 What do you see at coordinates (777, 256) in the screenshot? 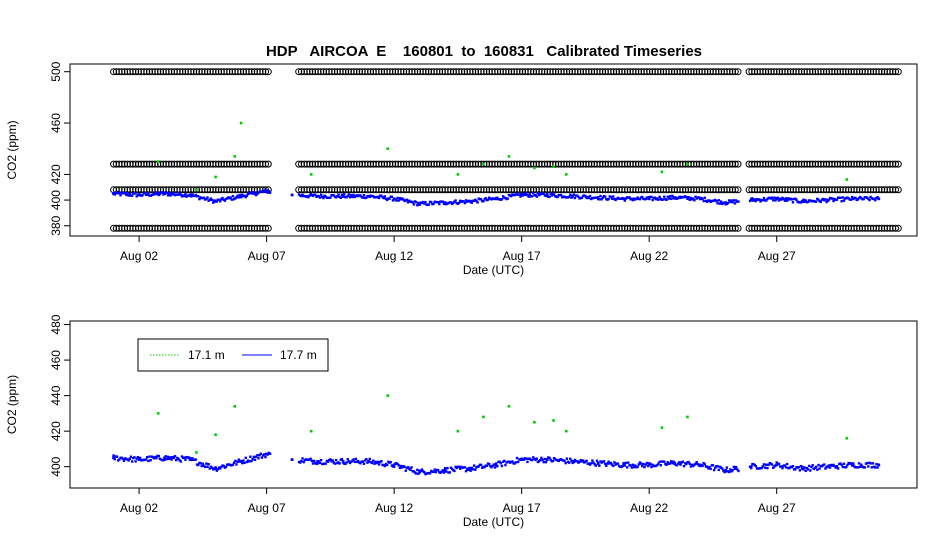
I see `x-tick-label: Aug 27` at bounding box center [777, 256].